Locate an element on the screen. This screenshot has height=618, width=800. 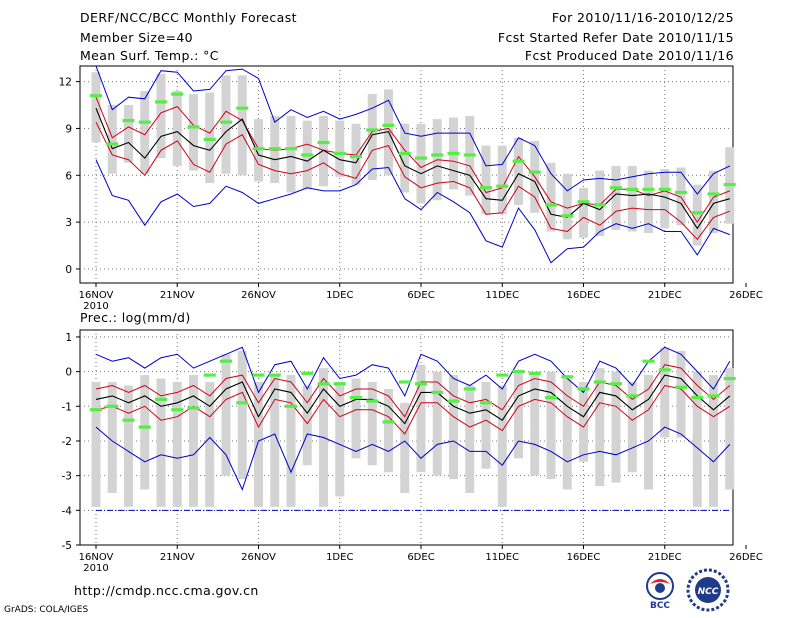
prec-xtick-label: 21DEC is located at coordinates (665, 557).